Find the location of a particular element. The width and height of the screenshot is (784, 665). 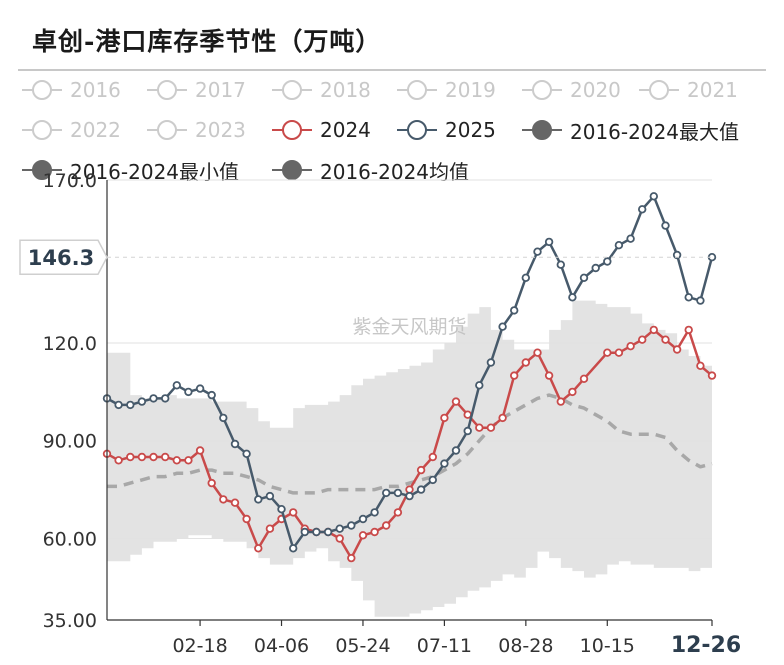

legend-label: 2019 is located at coordinates (470, 90).